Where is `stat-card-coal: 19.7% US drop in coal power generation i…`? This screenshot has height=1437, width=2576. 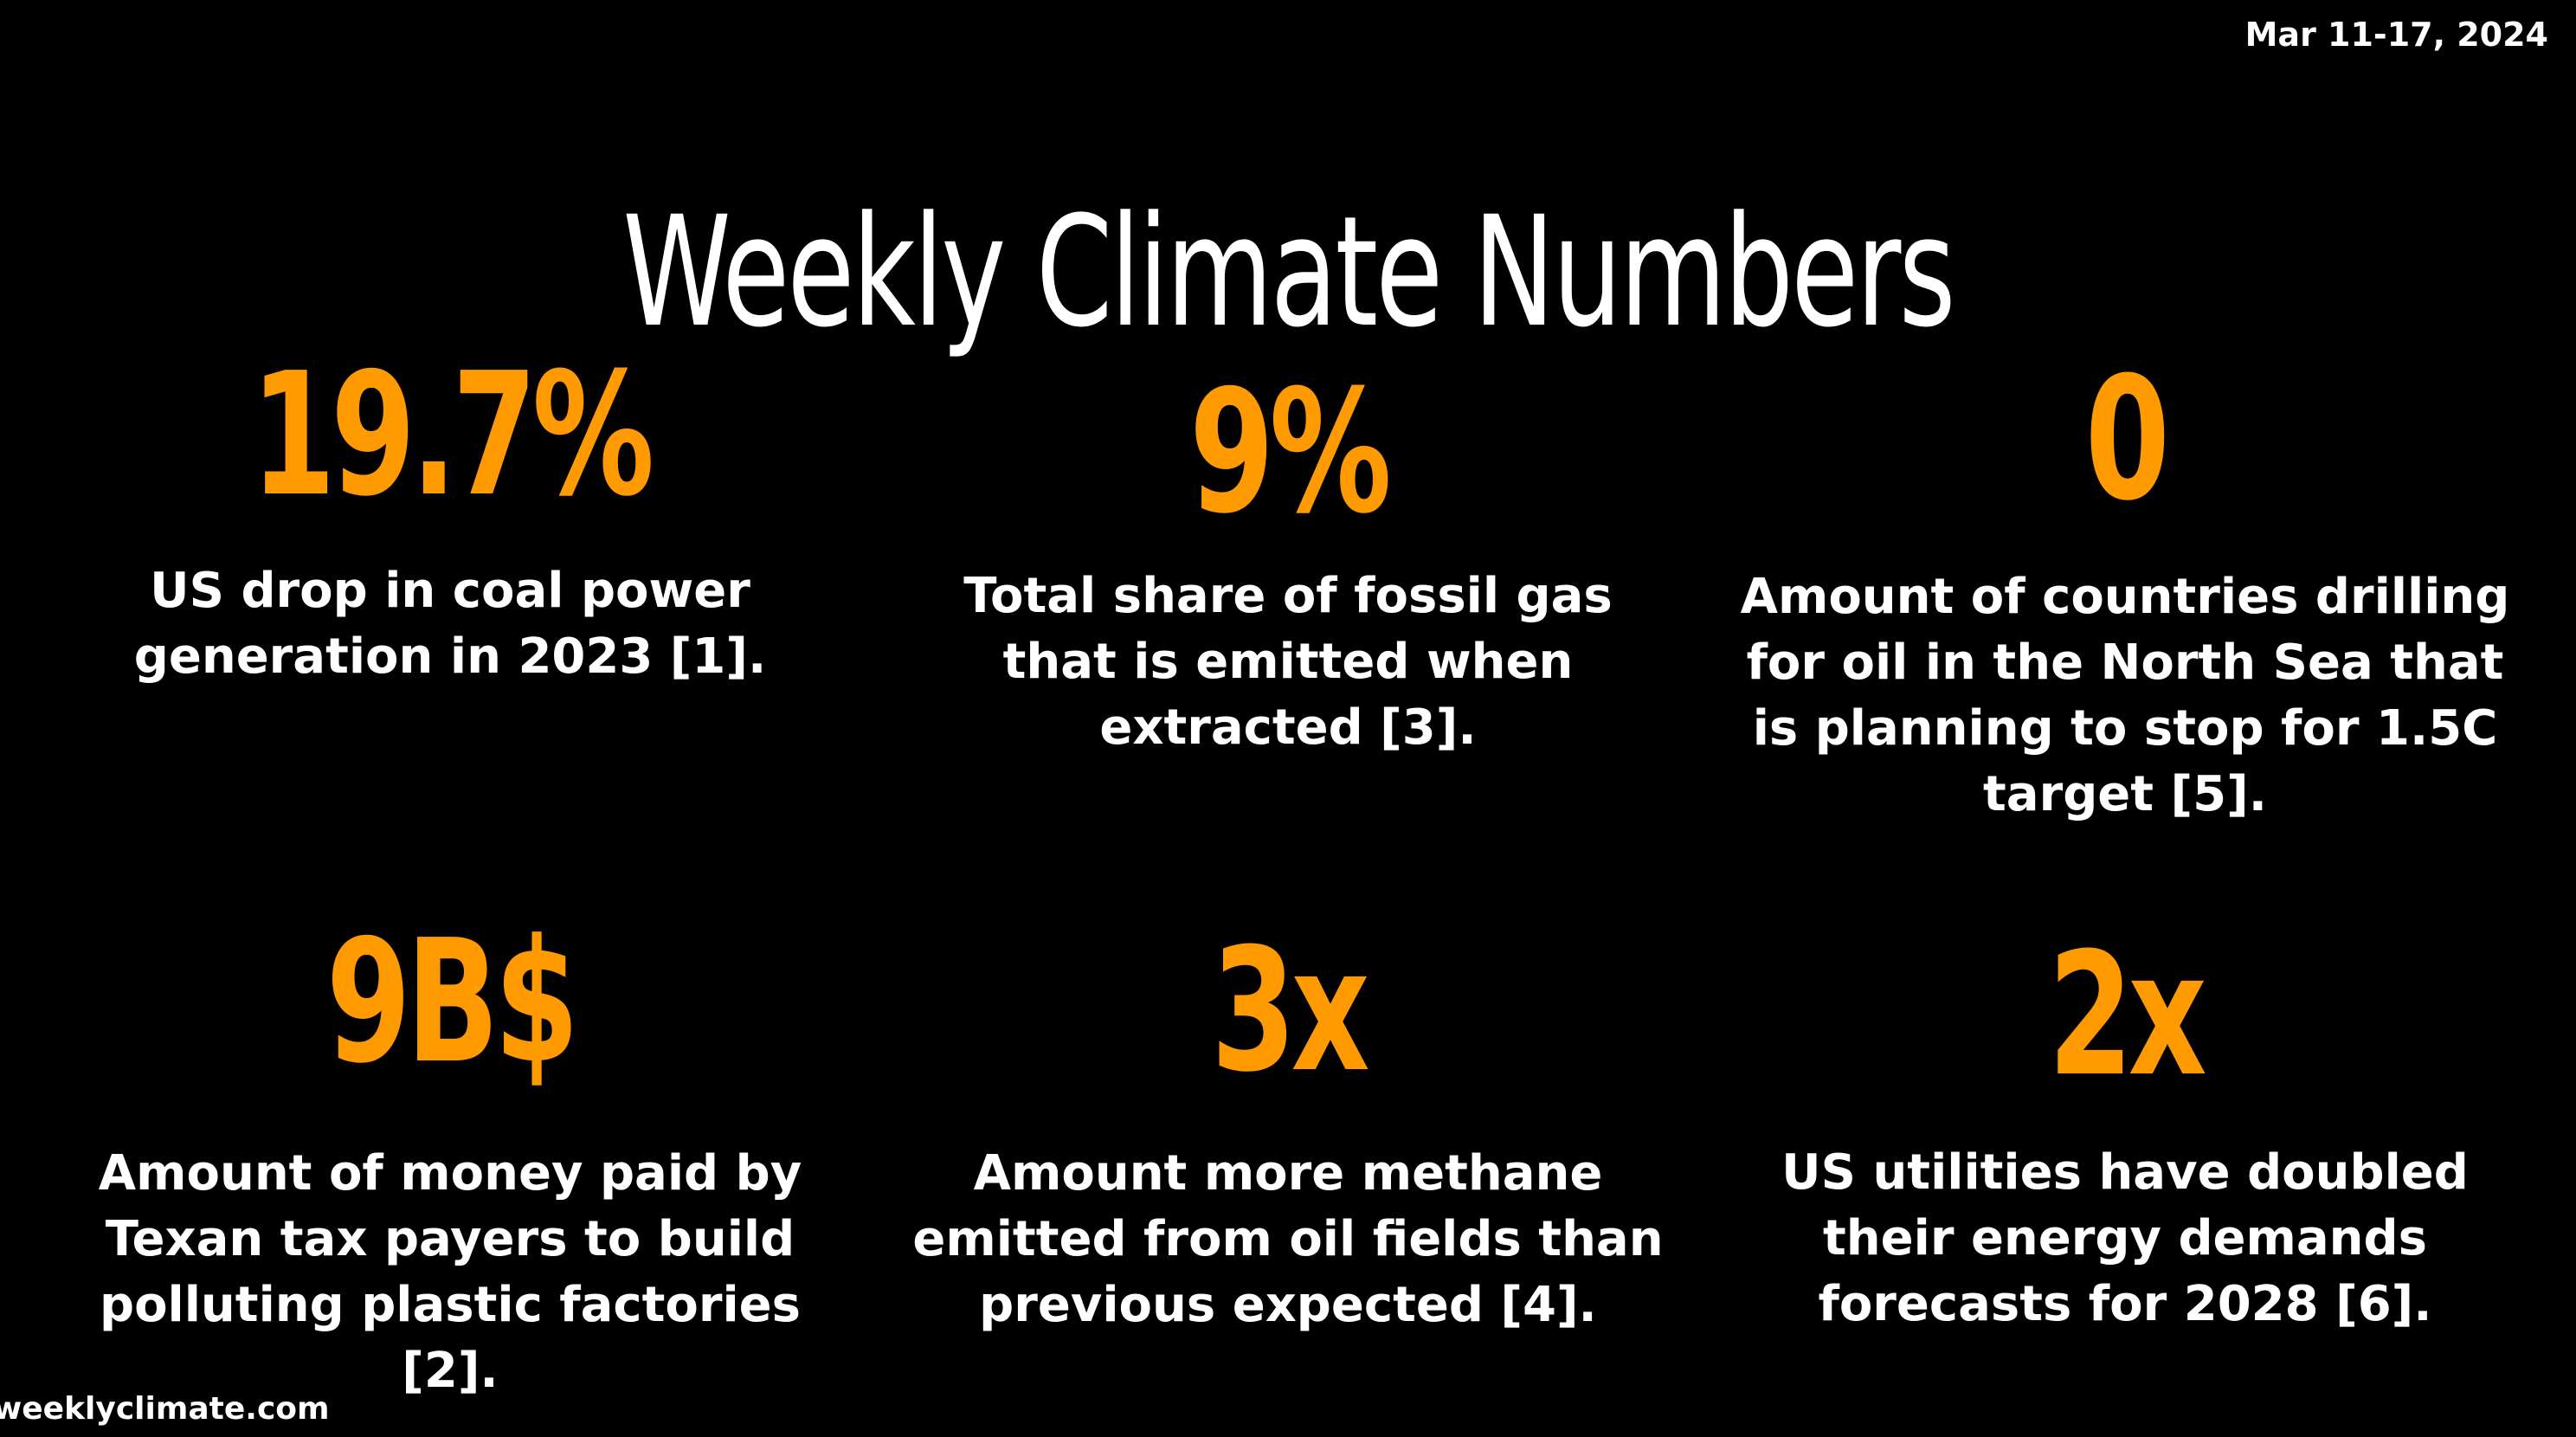 stat-card-coal: 19.7% US drop in coal power generation i… is located at coordinates (450, 520).